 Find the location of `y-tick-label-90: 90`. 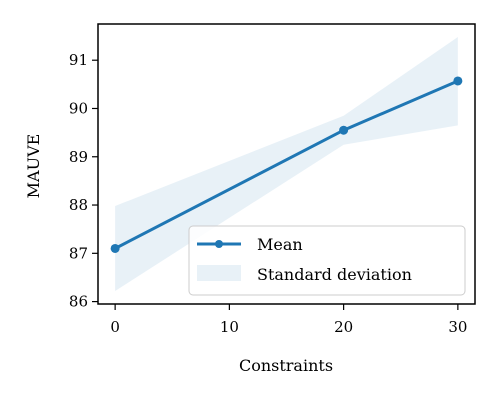

y-tick-label-90: 90 is located at coordinates (78, 108).